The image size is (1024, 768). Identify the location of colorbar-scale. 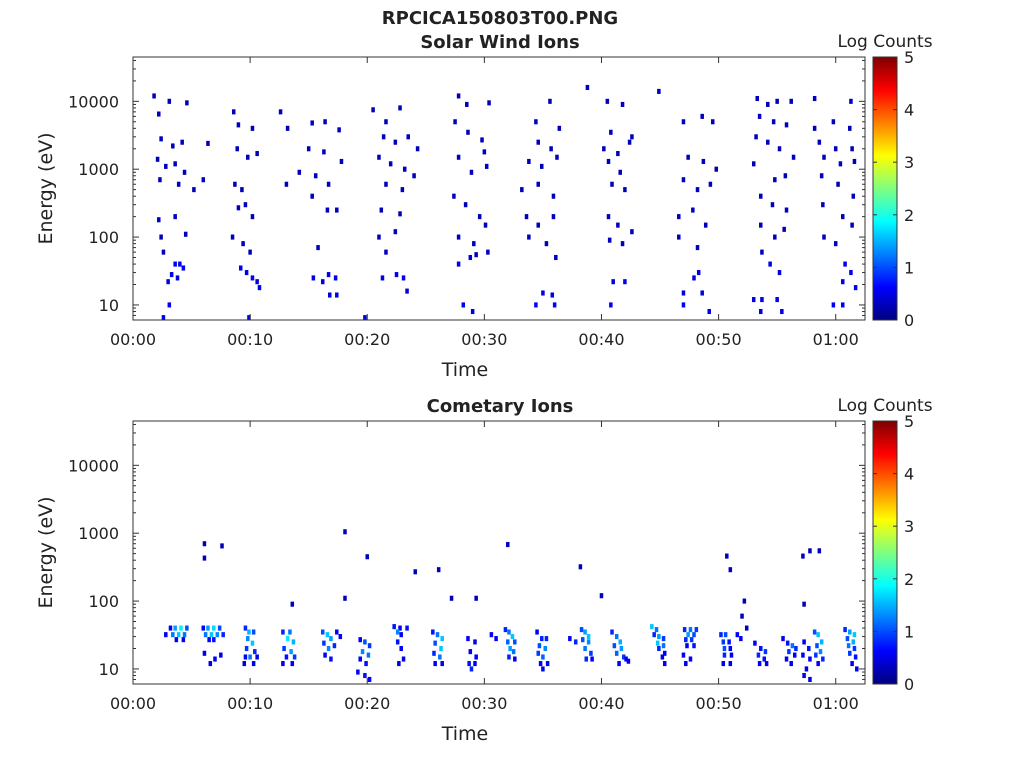
(885, 552).